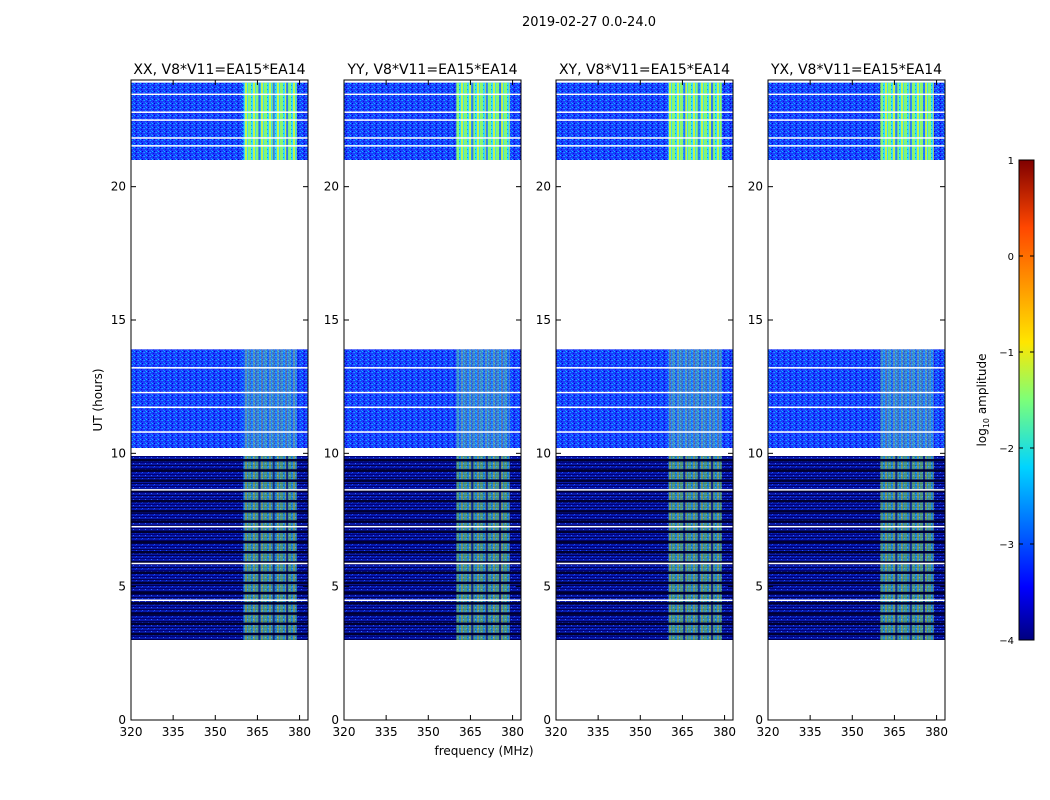 This screenshot has width=1050, height=800. Describe the element at coordinates (547, 720) in the screenshot. I see `y-tick-label: 0` at that location.